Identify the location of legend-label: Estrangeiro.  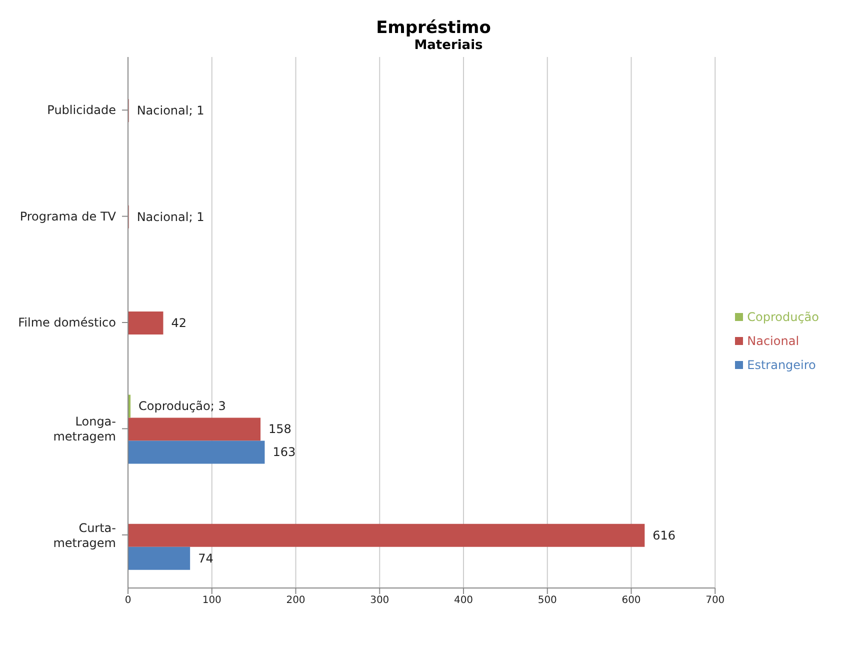
(781, 365).